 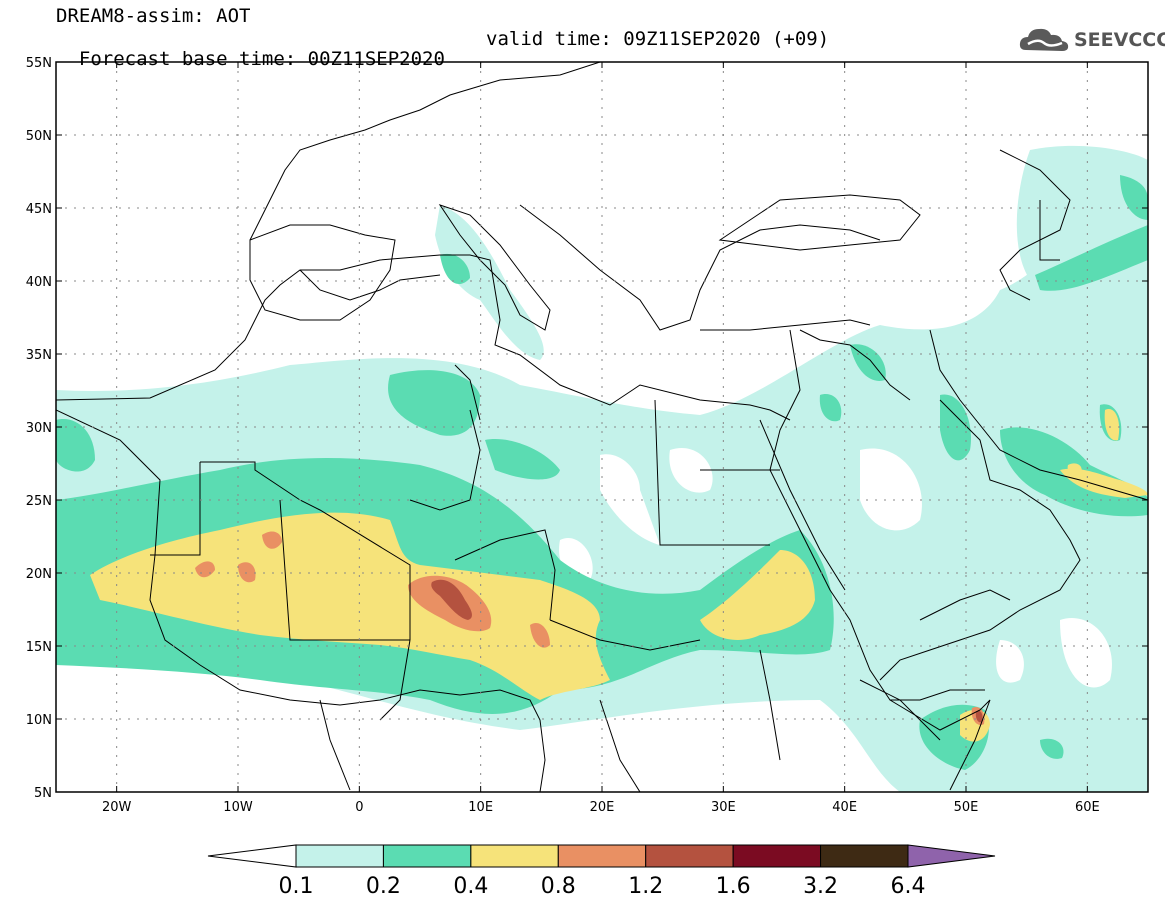 What do you see at coordinates (558, 886) in the screenshot?
I see `colorbar-label: 0.8` at bounding box center [558, 886].